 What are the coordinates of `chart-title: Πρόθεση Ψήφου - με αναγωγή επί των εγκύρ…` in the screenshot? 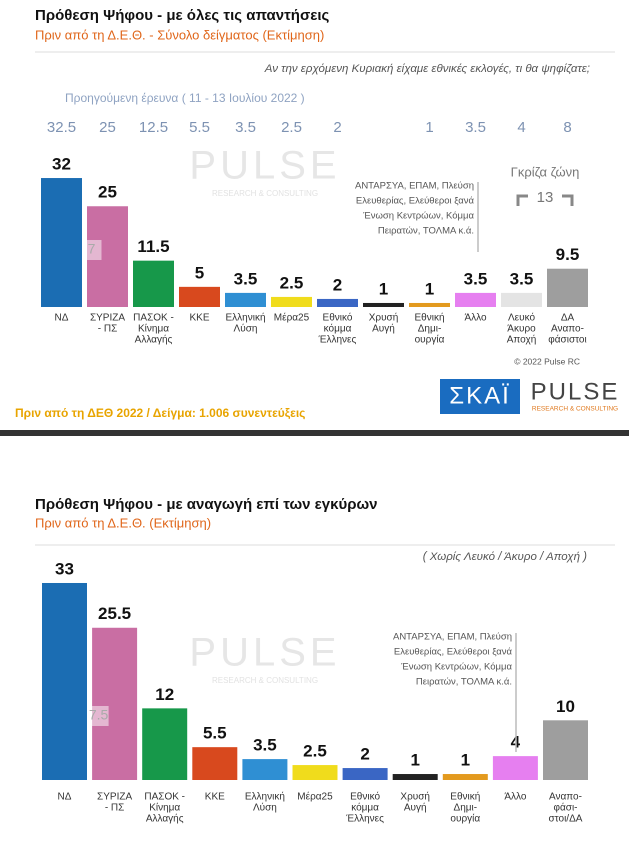 It's located at (206, 504).